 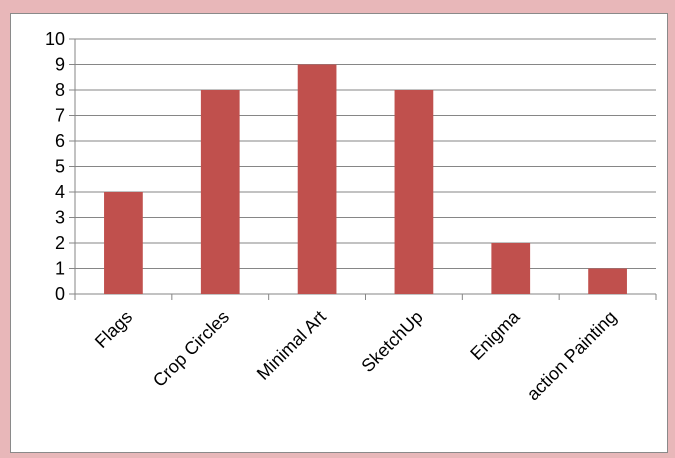 I want to click on bar-flags, so click(x=123, y=243).